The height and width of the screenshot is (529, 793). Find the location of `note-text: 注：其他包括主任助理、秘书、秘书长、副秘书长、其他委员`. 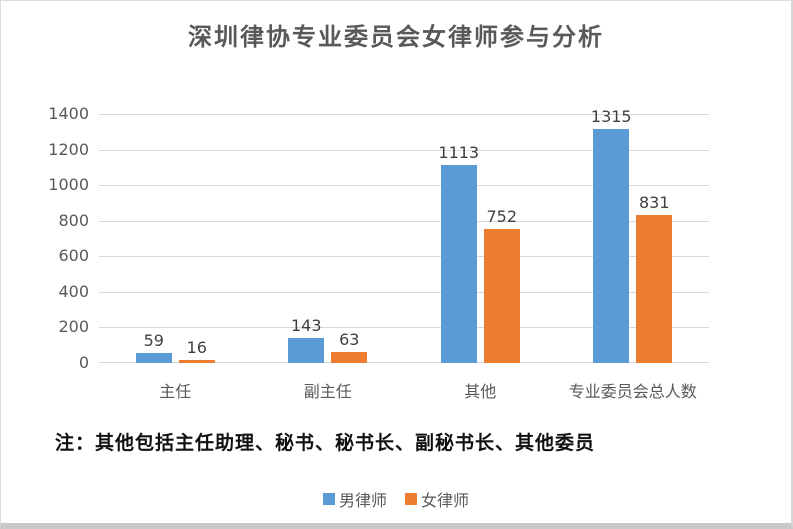

note-text: 注：其他包括主任助理、秘书、秘书长、副秘书长、其他委员 is located at coordinates (325, 443).